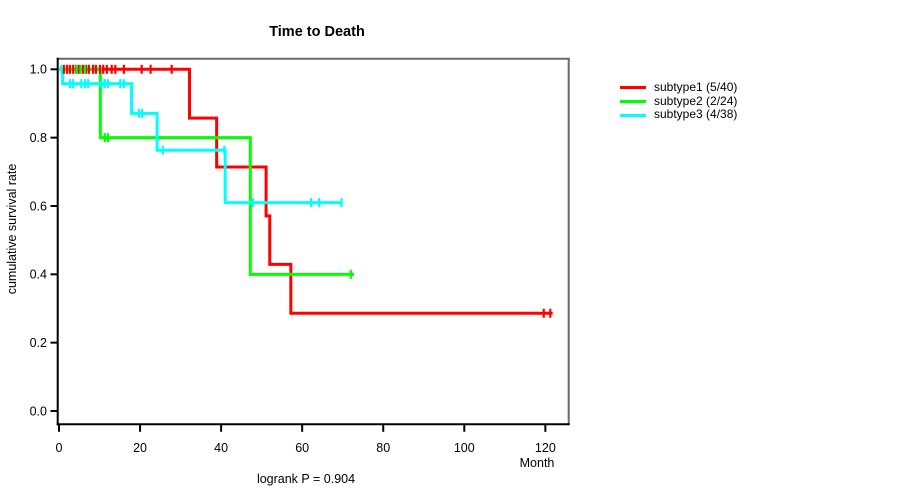 This screenshot has width=900, height=500. Describe the element at coordinates (317, 32) in the screenshot. I see `chart-title: Time to Death` at that location.